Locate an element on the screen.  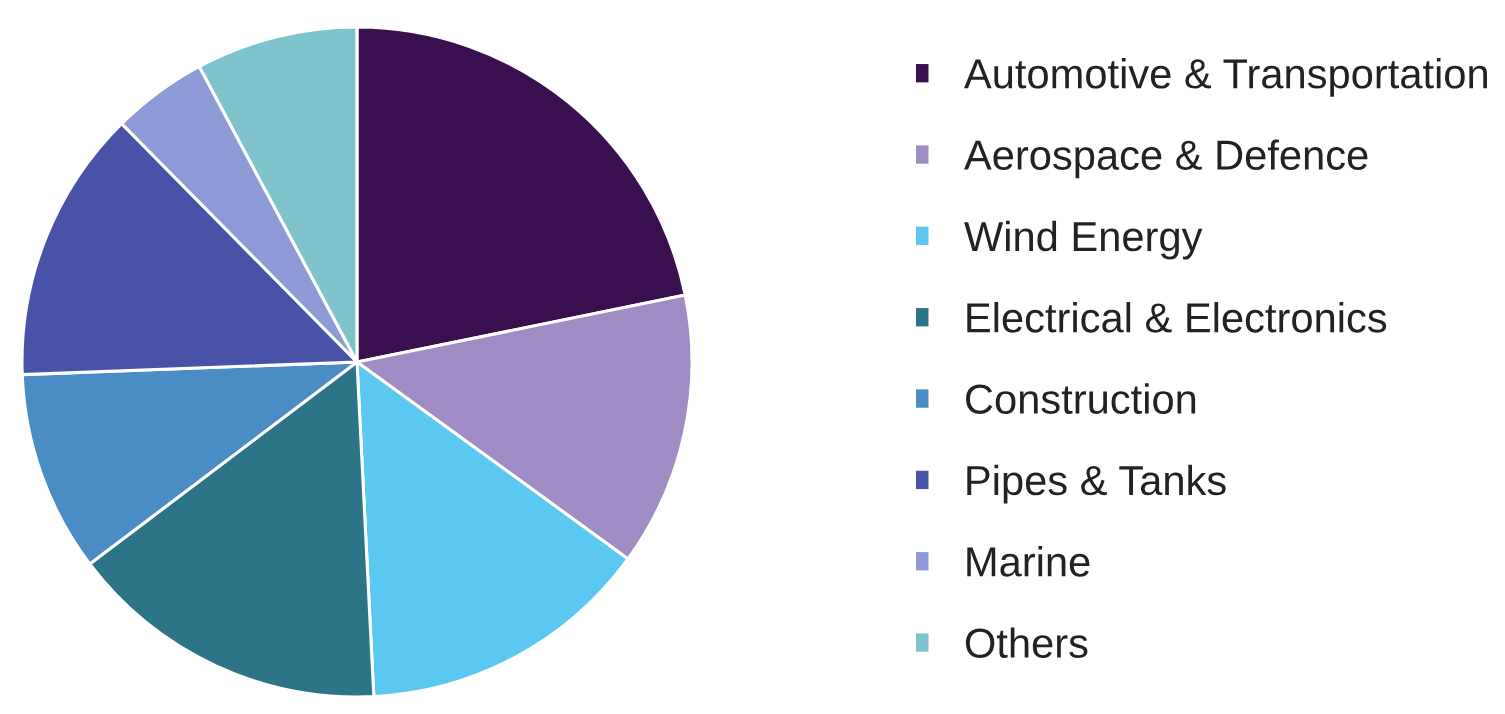
legend-label: Marine is located at coordinates (1028, 561).